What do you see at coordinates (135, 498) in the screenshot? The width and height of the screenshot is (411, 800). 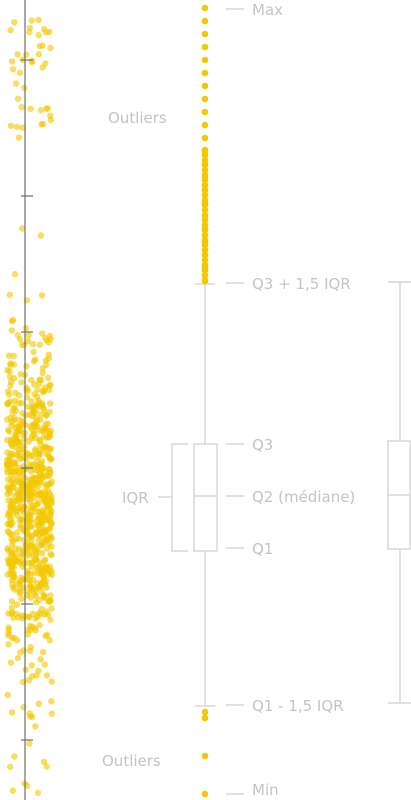 I see `label-iqr: IQR` at bounding box center [135, 498].